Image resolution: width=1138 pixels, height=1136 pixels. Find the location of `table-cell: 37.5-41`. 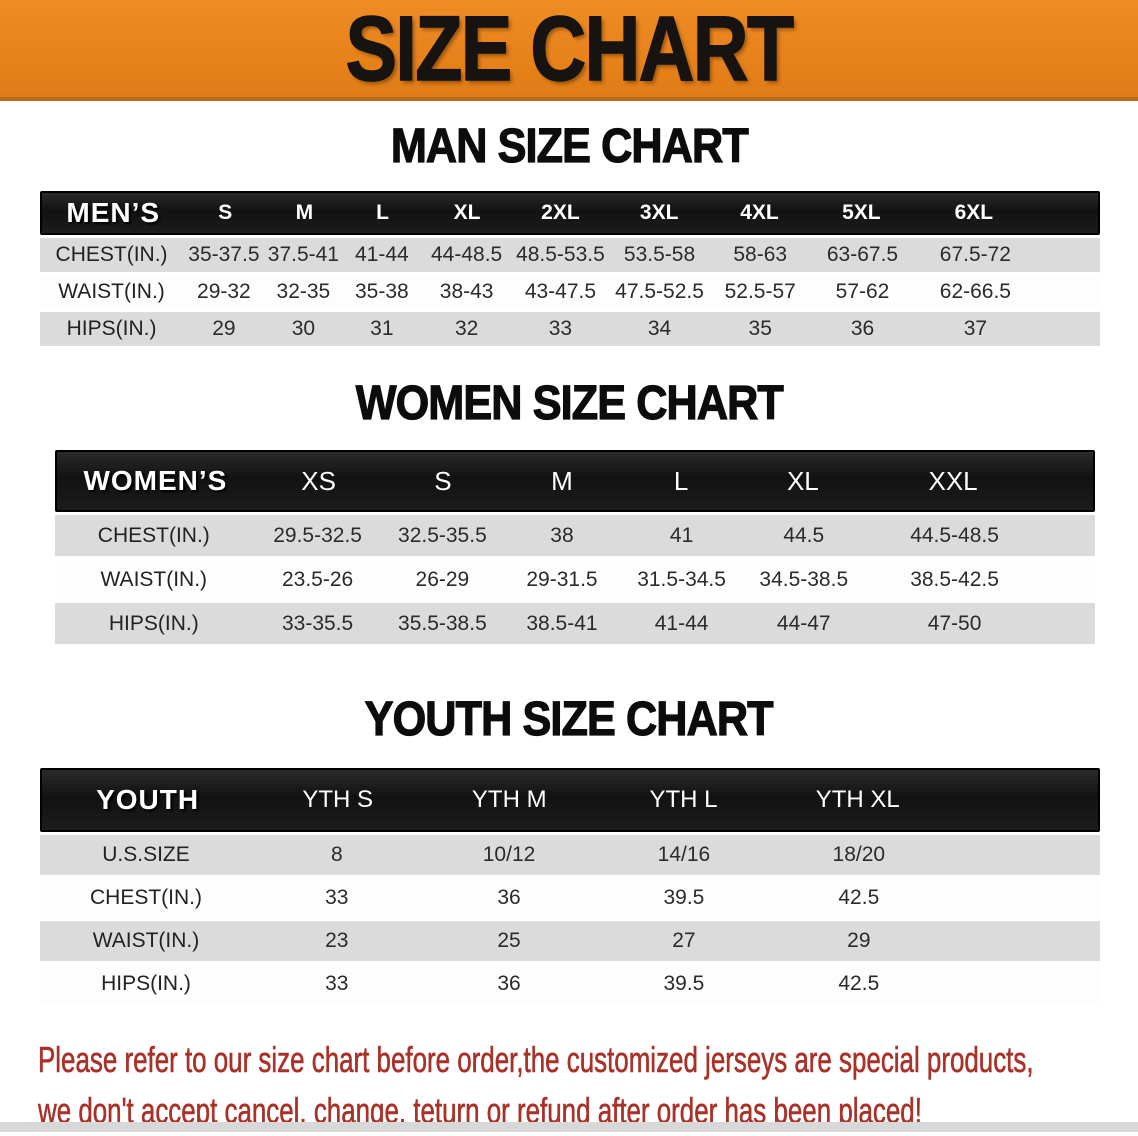

table-cell: 37.5-41 is located at coordinates (303, 254).